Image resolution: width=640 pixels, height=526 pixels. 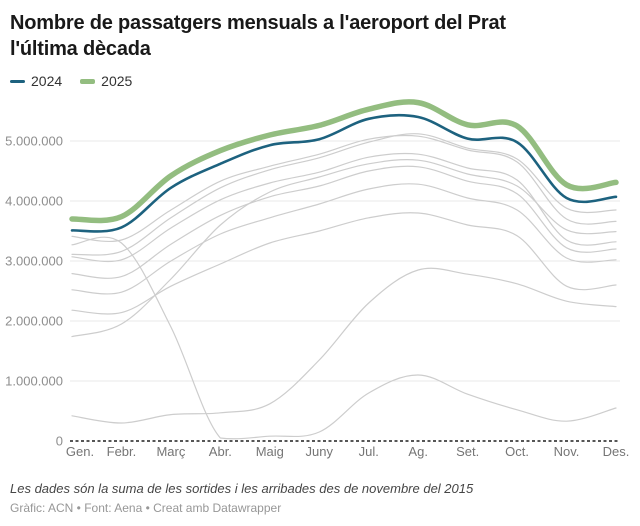 What do you see at coordinates (220, 451) in the screenshot?
I see `x-axis-label-Abr: Abr.` at bounding box center [220, 451].